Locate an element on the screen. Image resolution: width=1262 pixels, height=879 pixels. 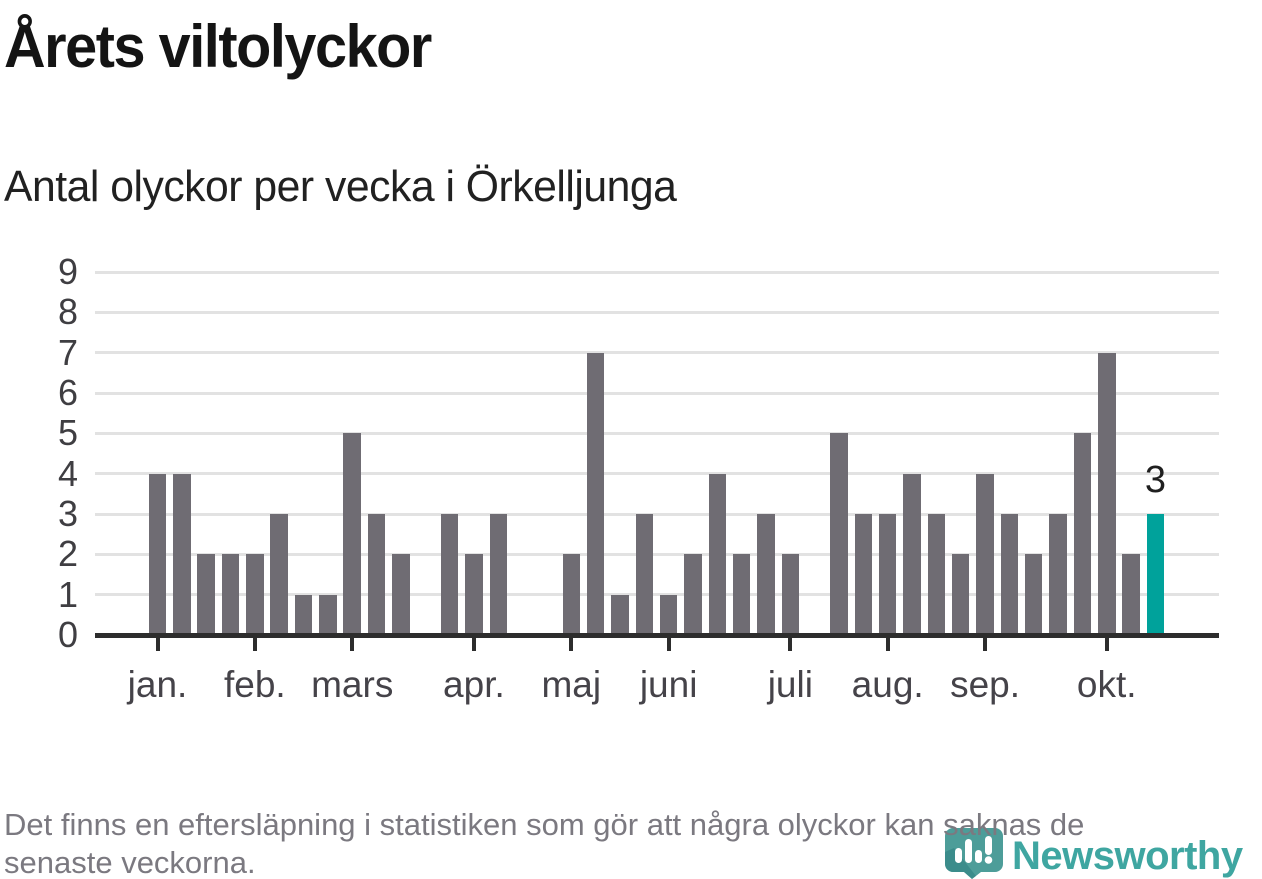
x-axis-month-label-mars: mars is located at coordinates (352, 684).